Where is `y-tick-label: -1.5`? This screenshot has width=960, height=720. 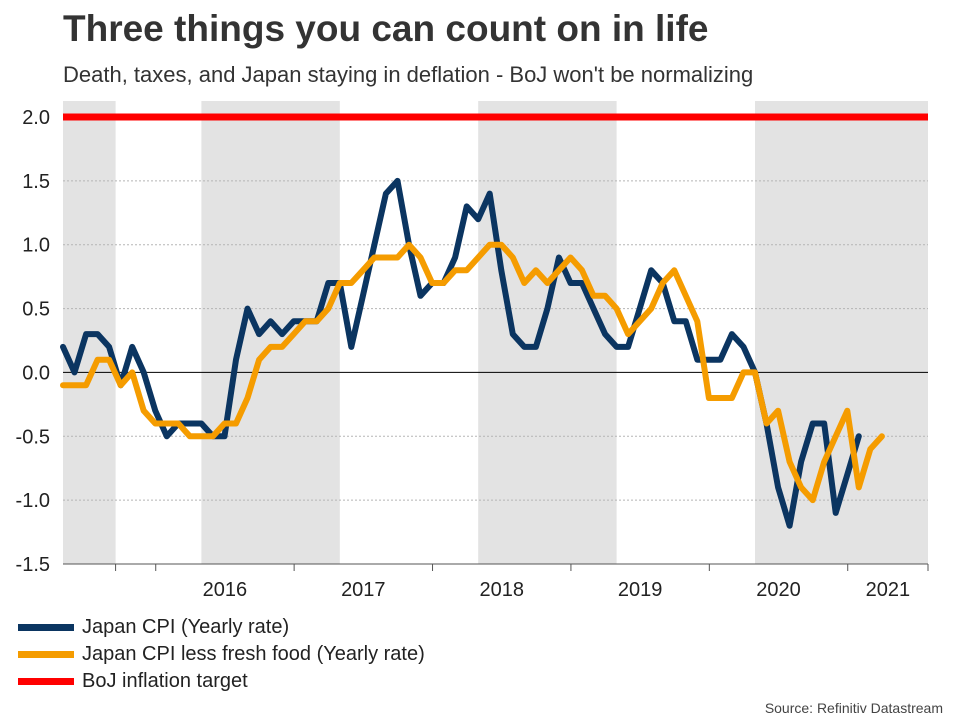
y-tick-label: -1.5 is located at coordinates (33, 565).